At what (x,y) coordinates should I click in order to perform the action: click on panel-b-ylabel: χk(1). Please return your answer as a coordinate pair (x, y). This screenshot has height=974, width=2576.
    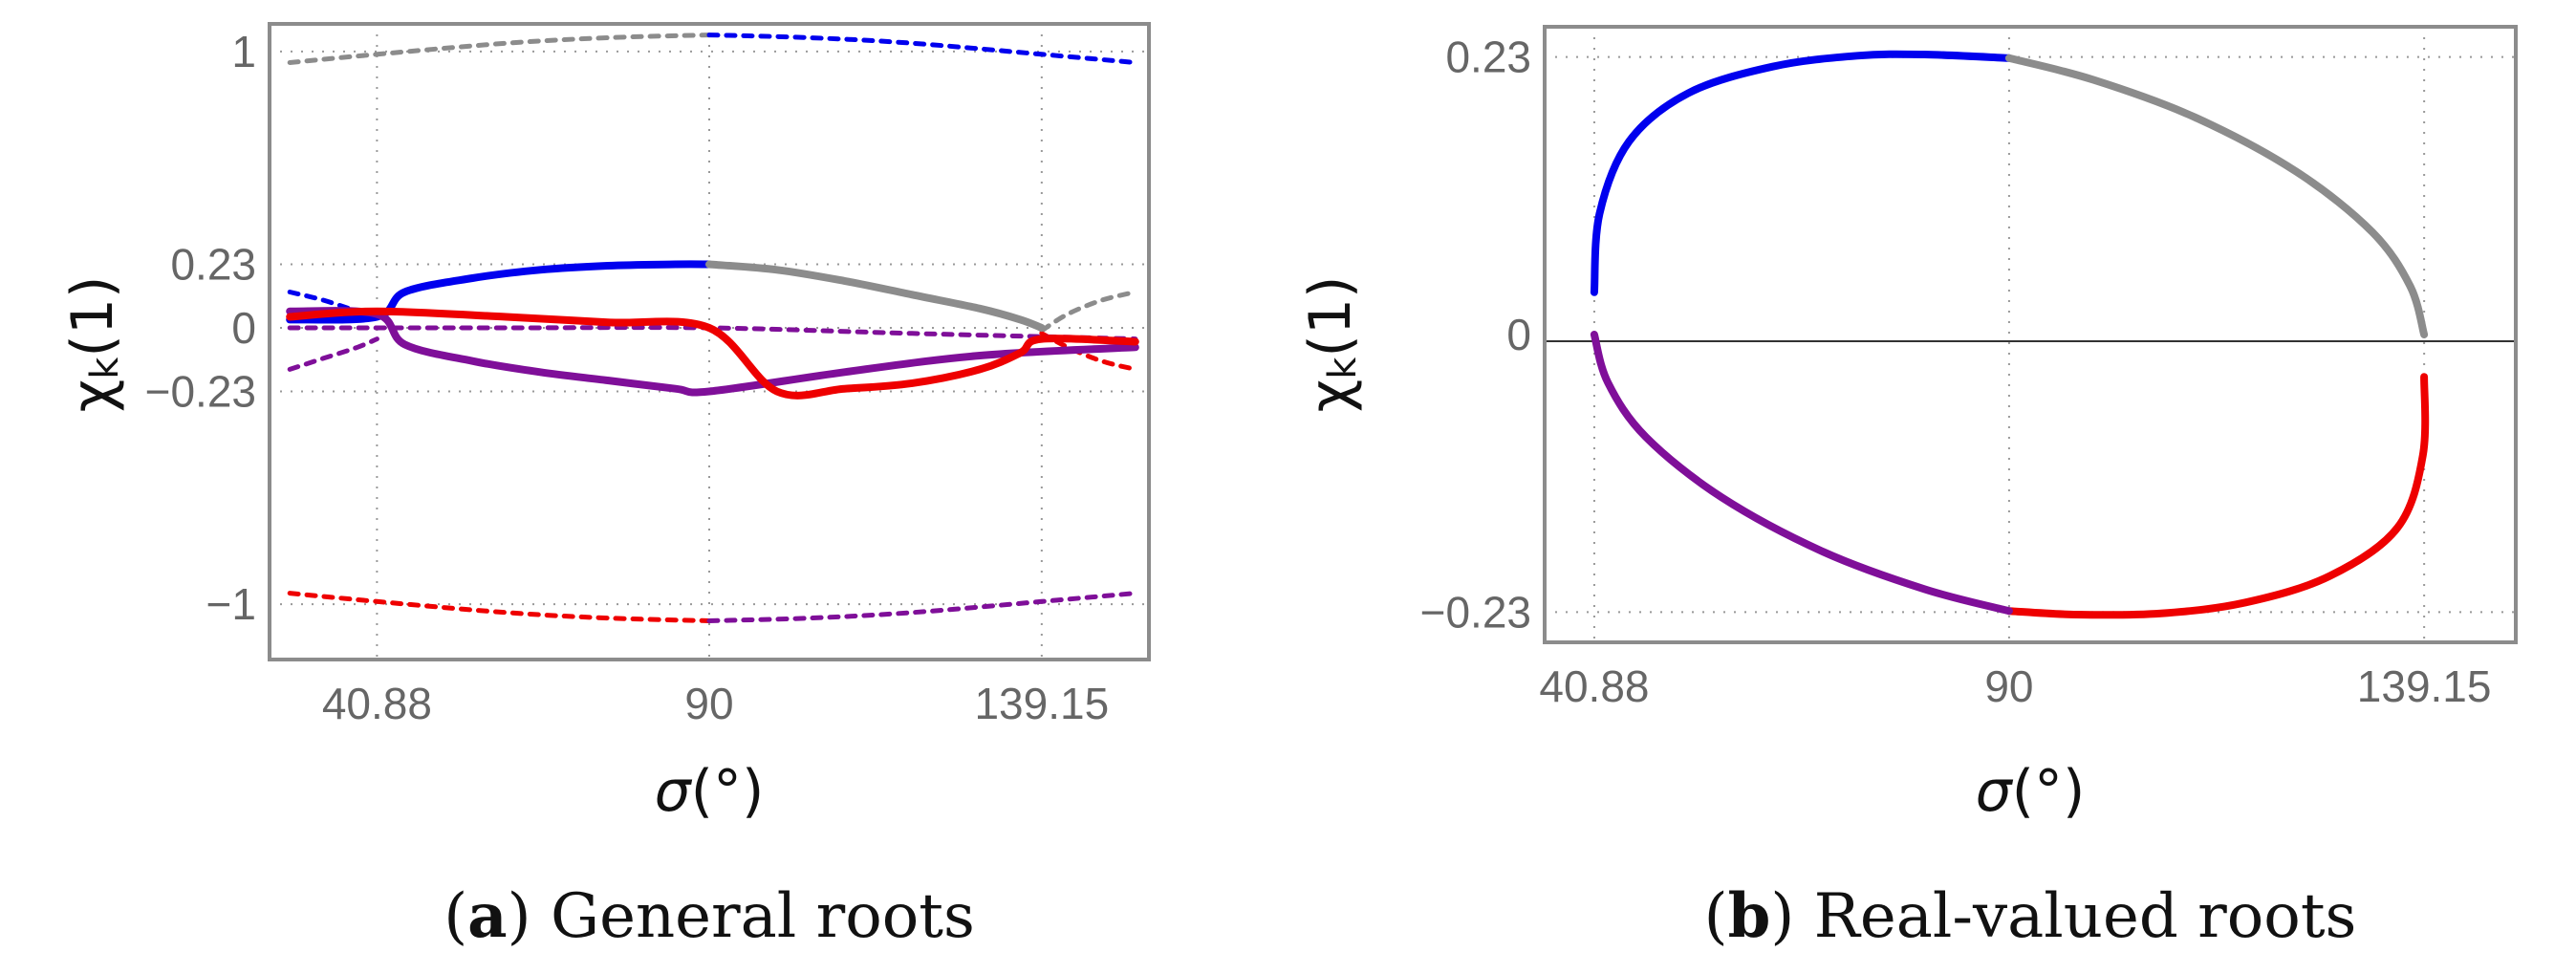
    Looking at the image, I should click on (1331, 344).